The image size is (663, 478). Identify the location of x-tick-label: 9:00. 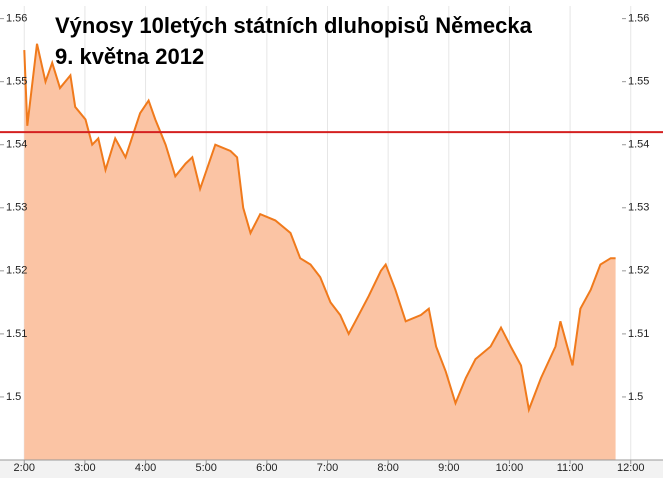
(448, 468).